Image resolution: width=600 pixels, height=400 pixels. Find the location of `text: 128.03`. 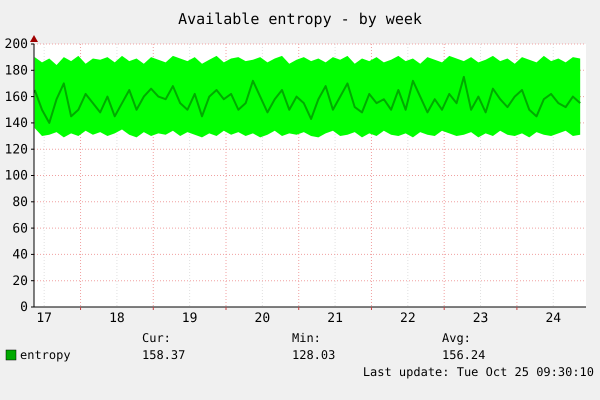

text: 128.03 is located at coordinates (314, 355).